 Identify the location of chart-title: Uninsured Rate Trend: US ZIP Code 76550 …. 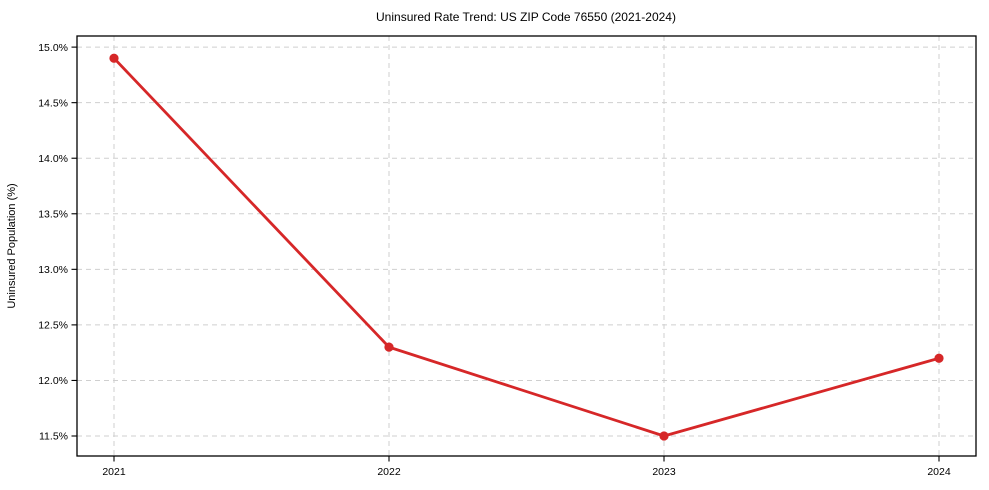
(526, 17).